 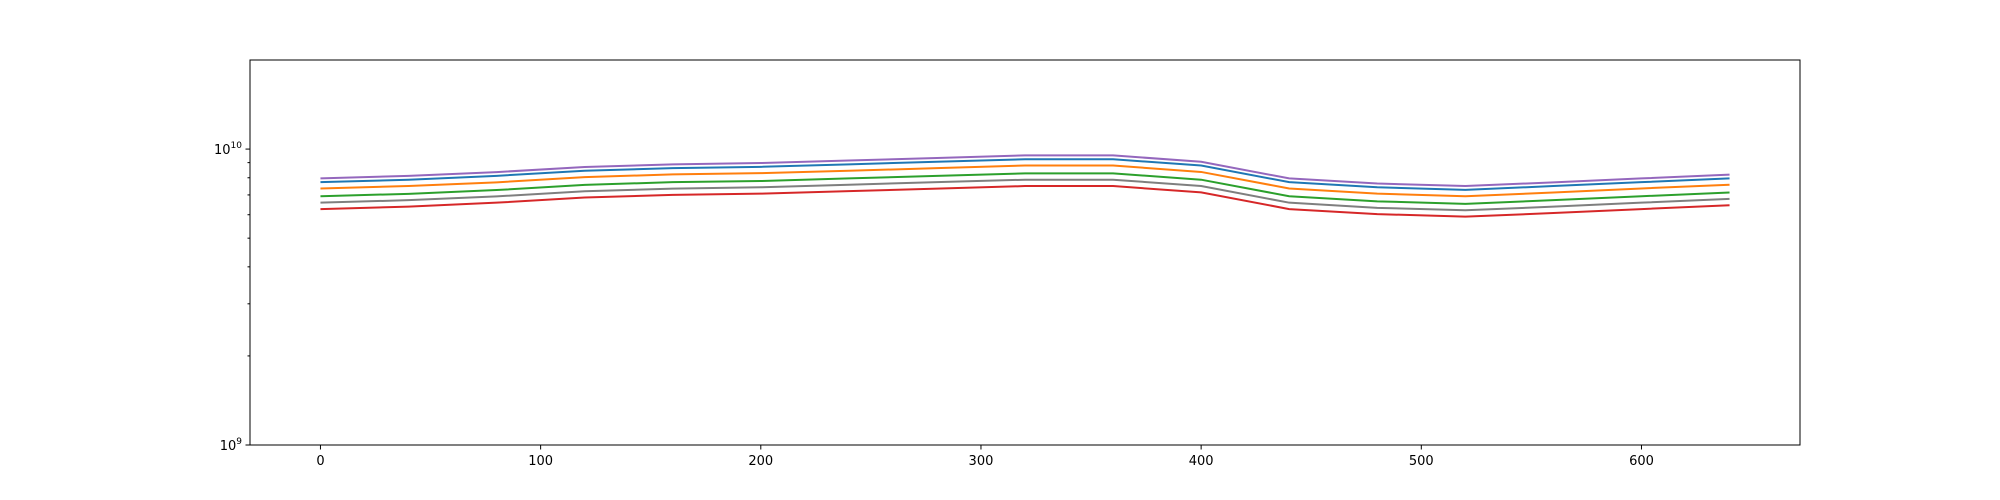 What do you see at coordinates (1201, 461) in the screenshot?
I see `x-tick-label: 400` at bounding box center [1201, 461].